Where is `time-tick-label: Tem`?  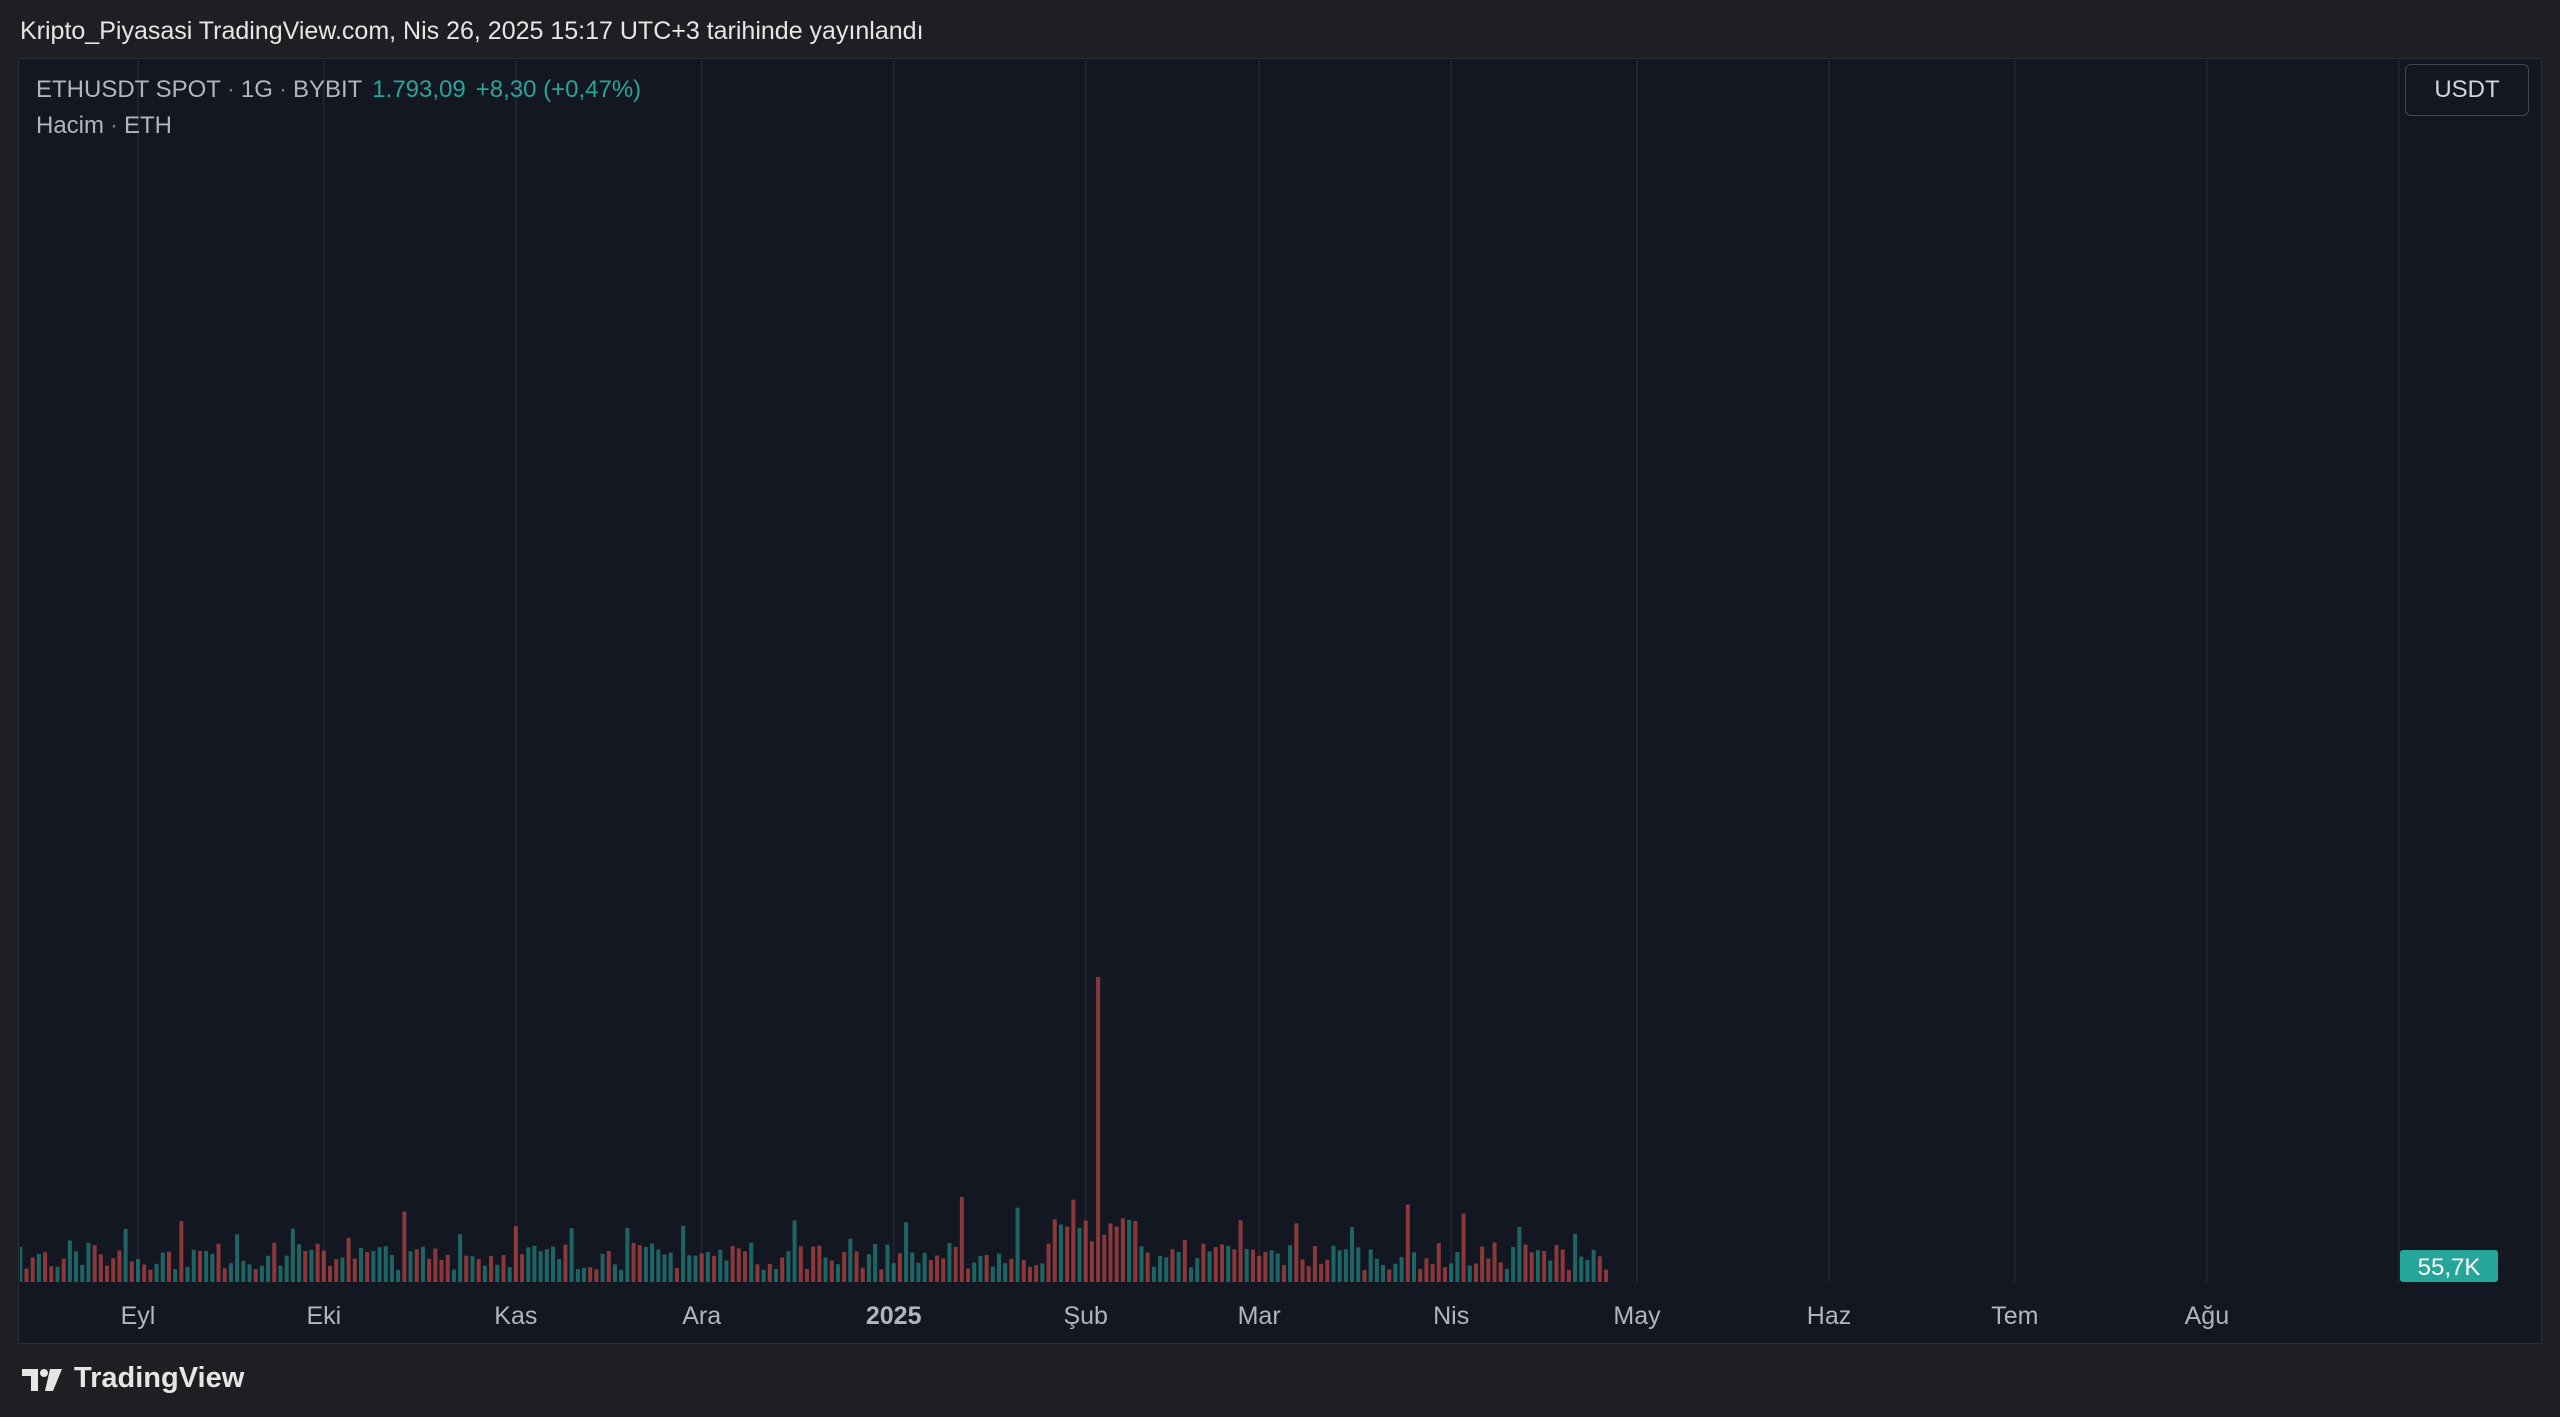
time-tick-label: Tem is located at coordinates (2014, 1316).